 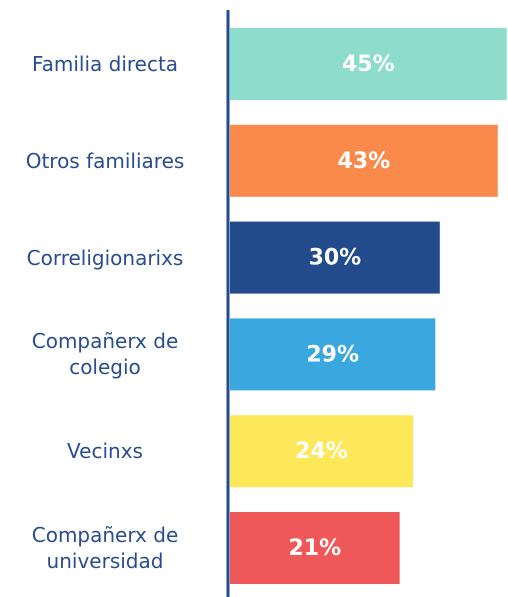 What do you see at coordinates (105, 64) in the screenshot?
I see `category-label: Familia directa` at bounding box center [105, 64].